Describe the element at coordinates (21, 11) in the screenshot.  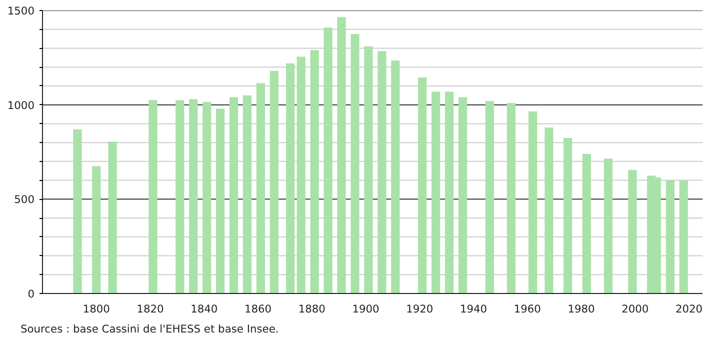
I see `y-tick-label: 1500` at that location.